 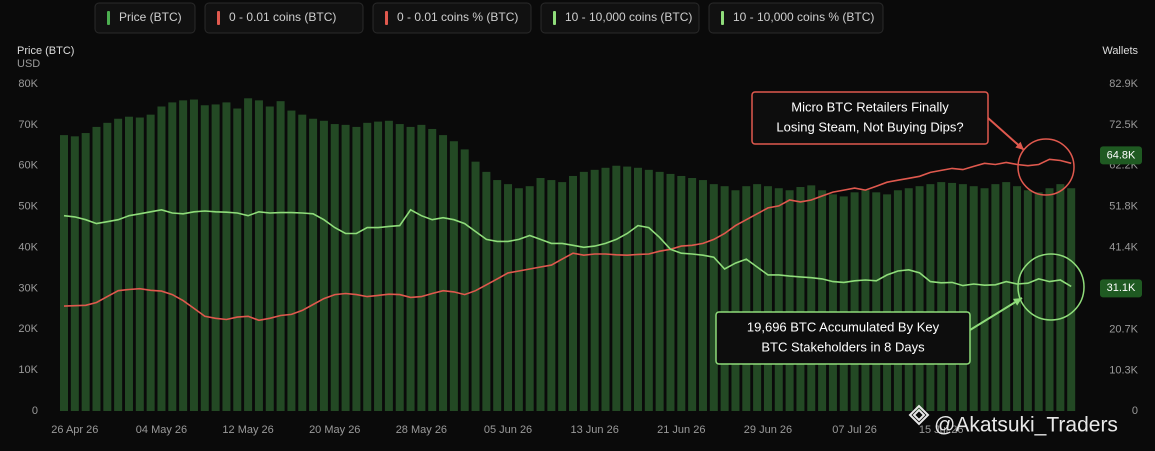 I want to click on y2-title: Wallets, so click(x=1120, y=51).